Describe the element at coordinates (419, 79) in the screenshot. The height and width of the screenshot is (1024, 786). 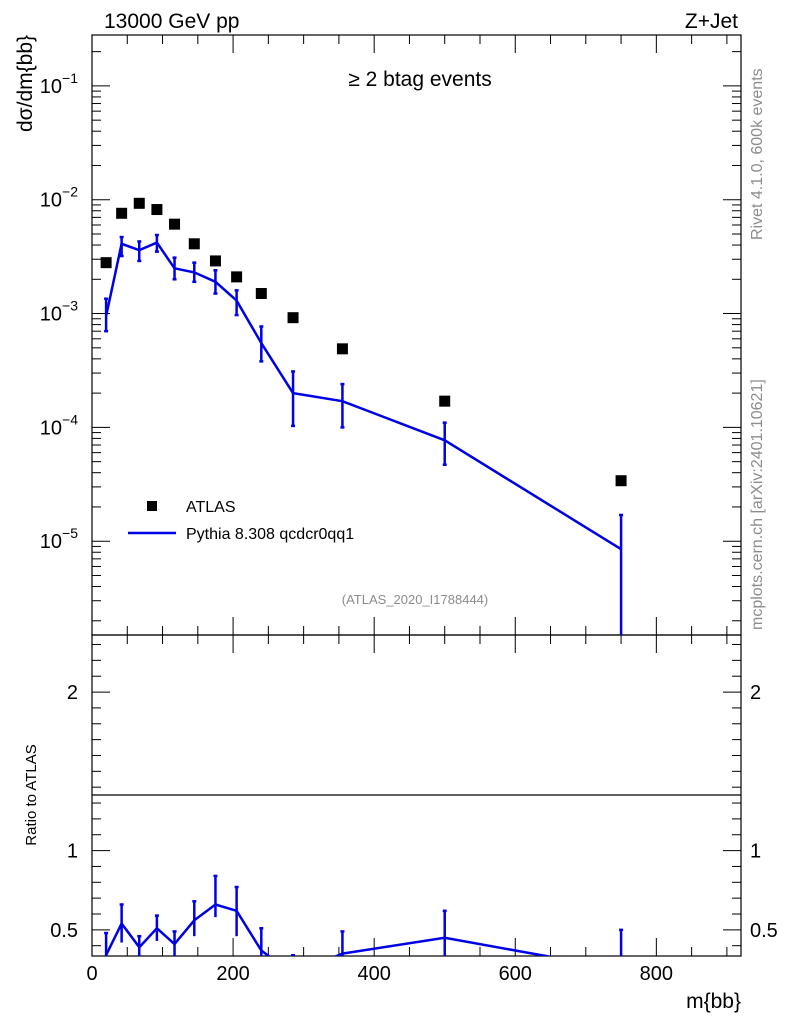
I see `main-title: ≥ 2 btag events` at that location.